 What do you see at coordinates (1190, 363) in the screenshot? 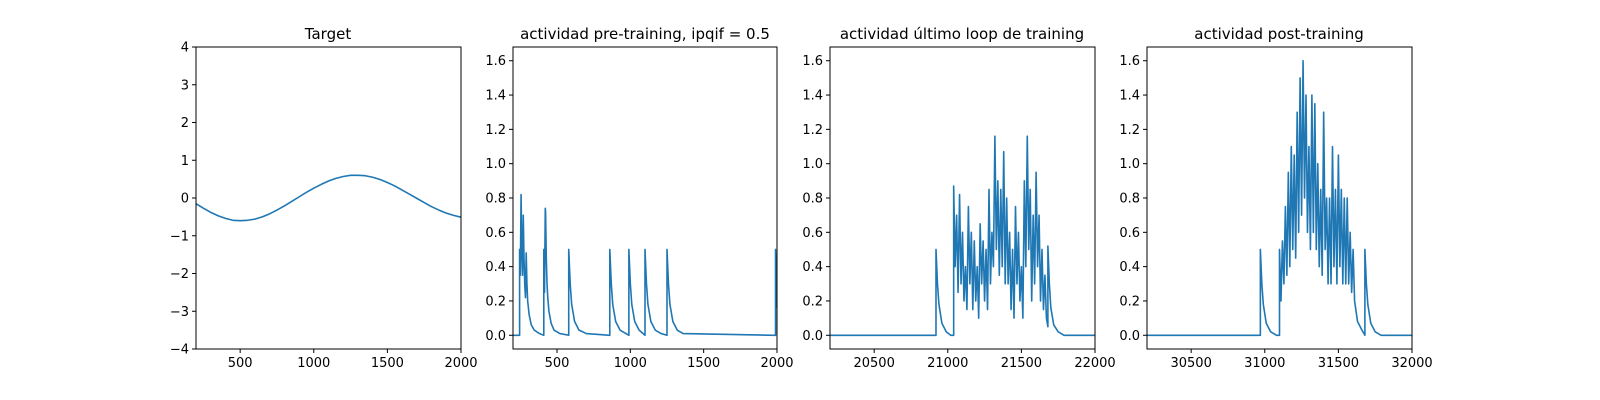
I see `x-tick-label: 30500` at bounding box center [1190, 363].